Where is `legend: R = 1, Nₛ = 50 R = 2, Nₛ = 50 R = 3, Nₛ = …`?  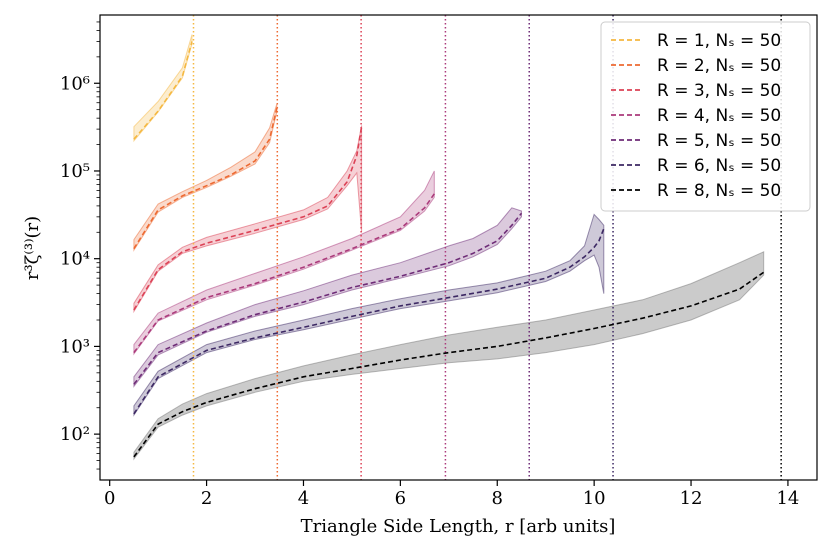 legend: R = 1, Nₛ = 50 R = 2, Nₛ = 50 R = 3, Nₛ = … is located at coordinates (705, 116).